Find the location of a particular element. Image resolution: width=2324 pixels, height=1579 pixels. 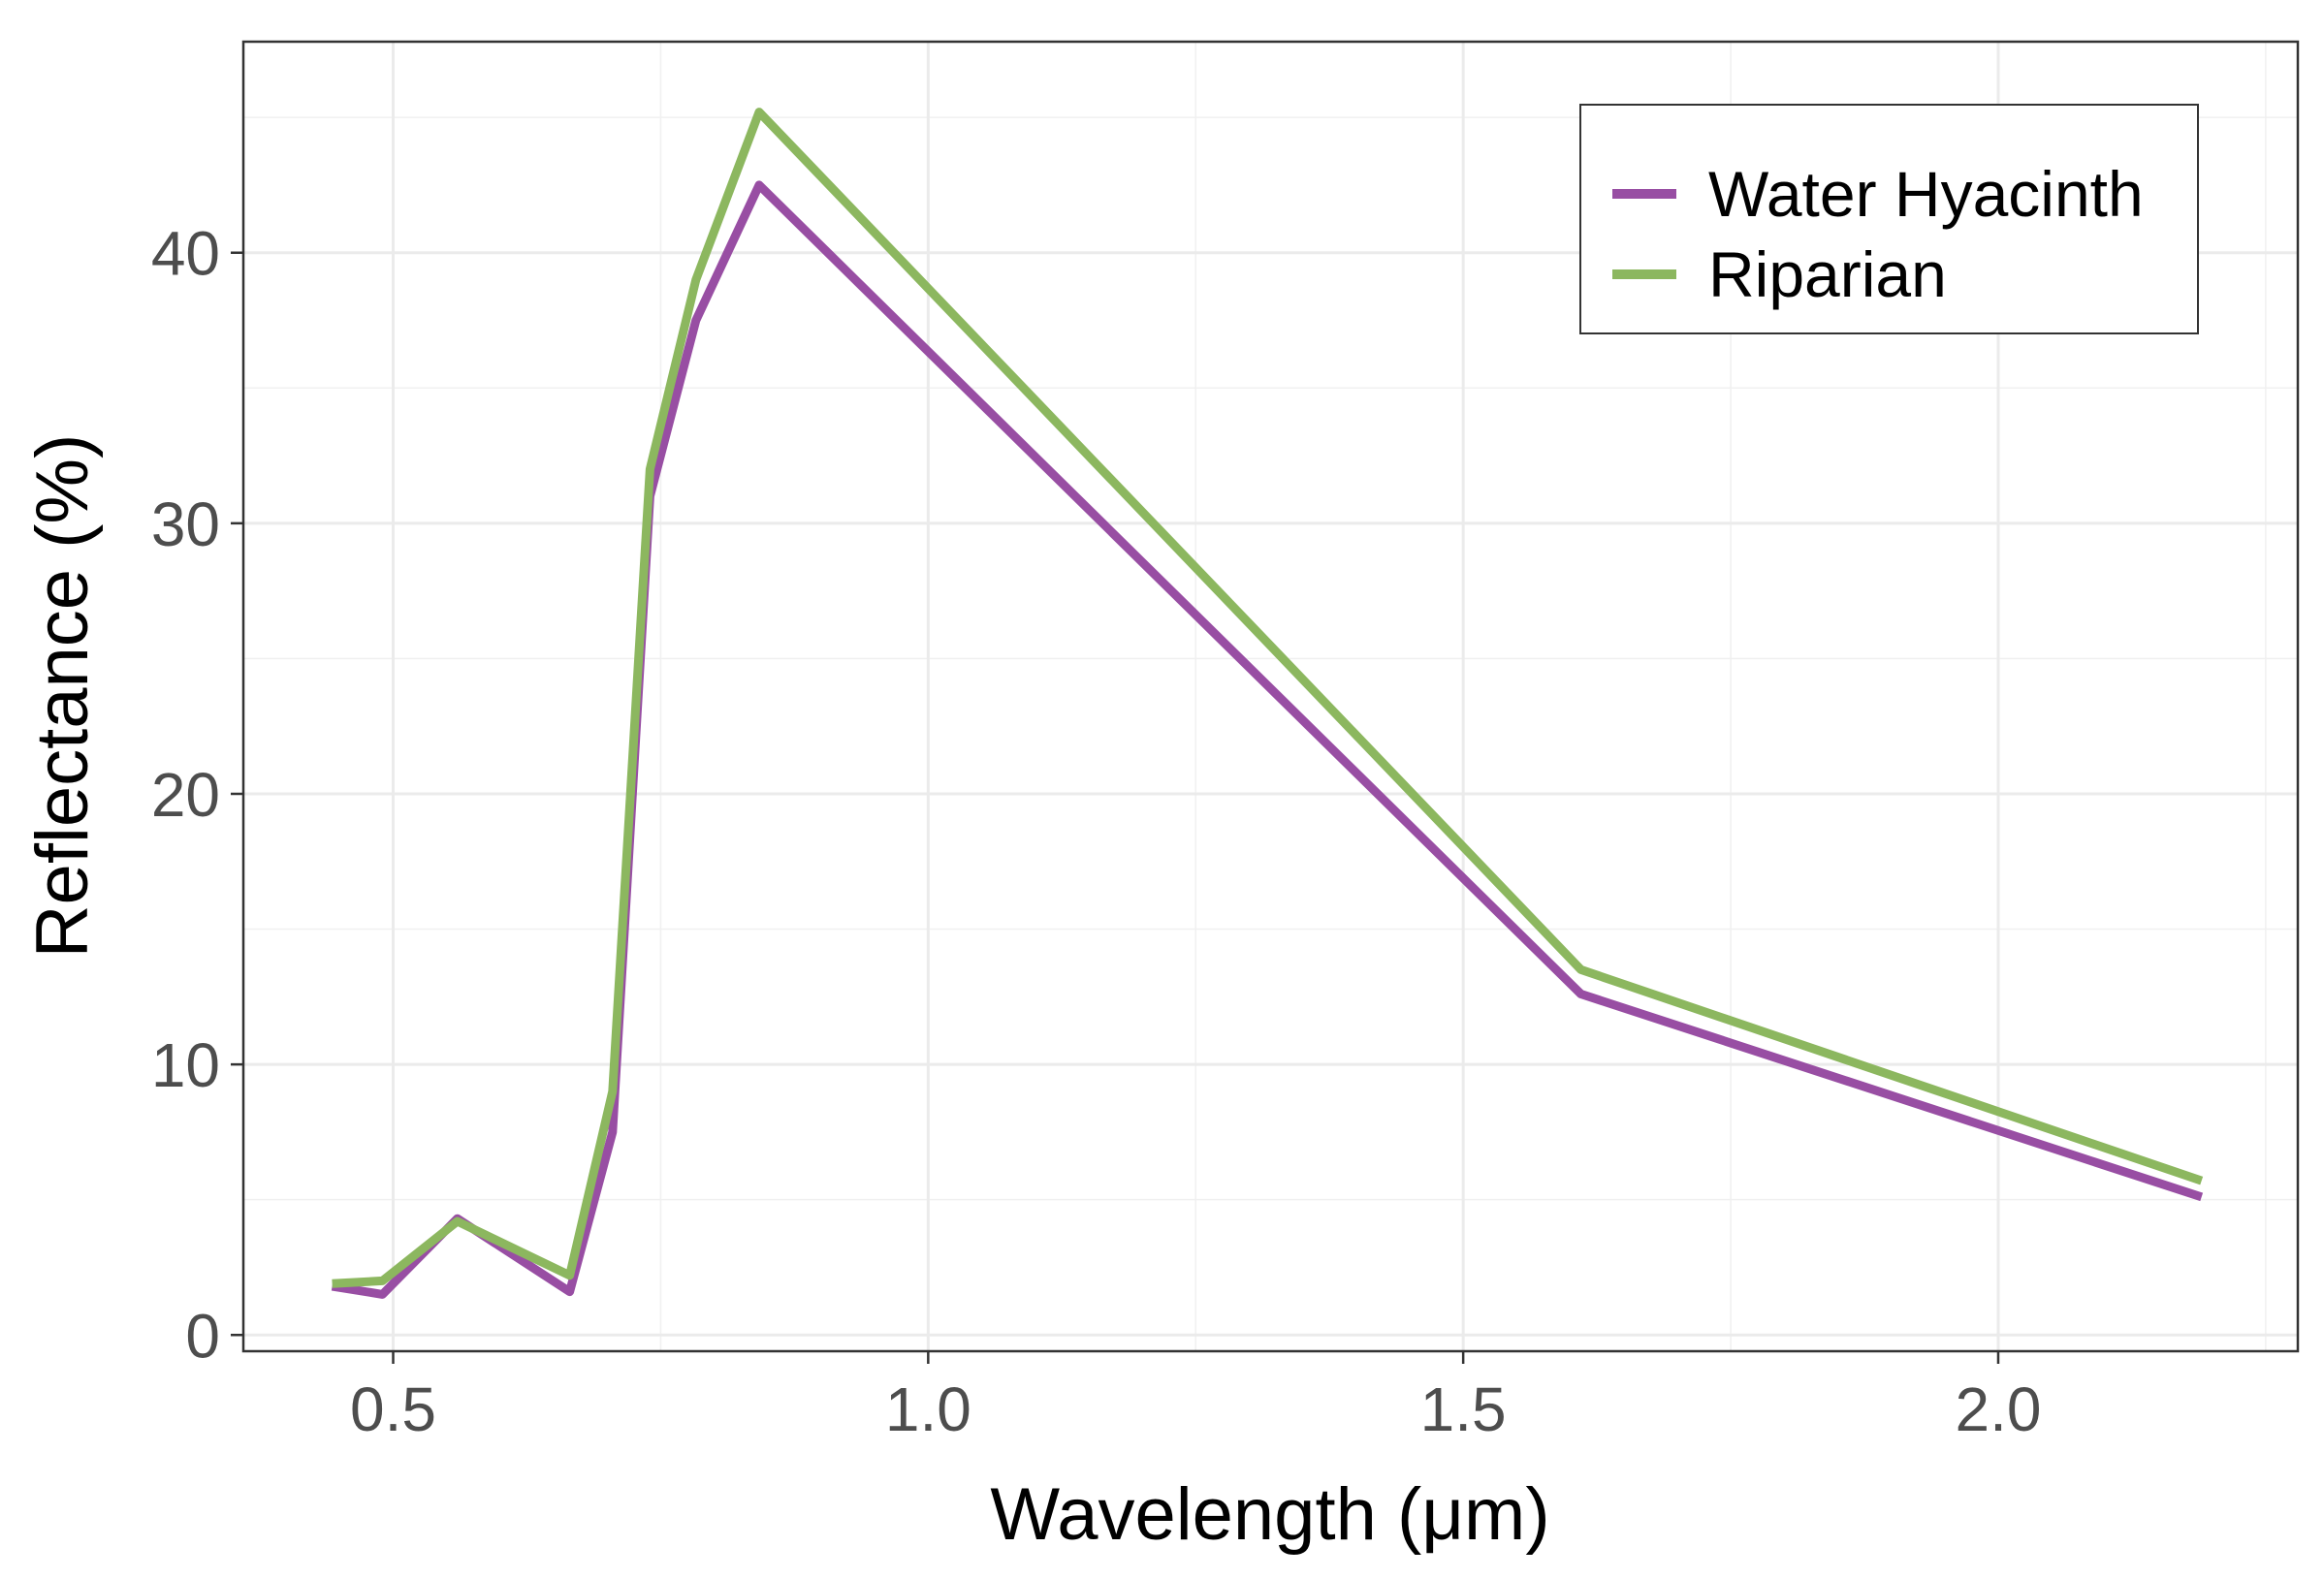

legend: Water Hyacinth Riparian is located at coordinates (1889, 219).